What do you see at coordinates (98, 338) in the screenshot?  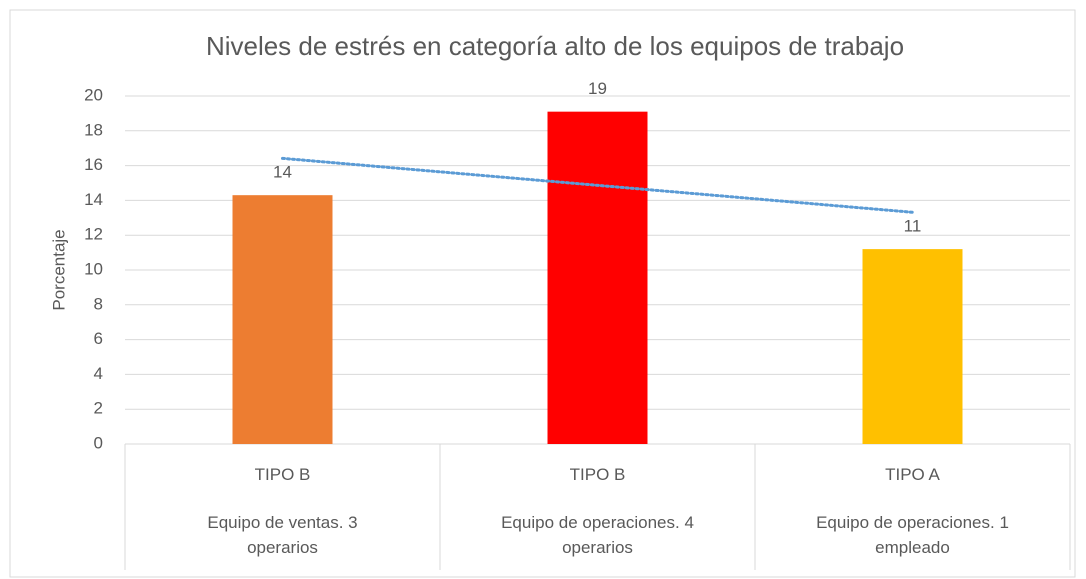 I see `y-tick-label: 6` at bounding box center [98, 338].